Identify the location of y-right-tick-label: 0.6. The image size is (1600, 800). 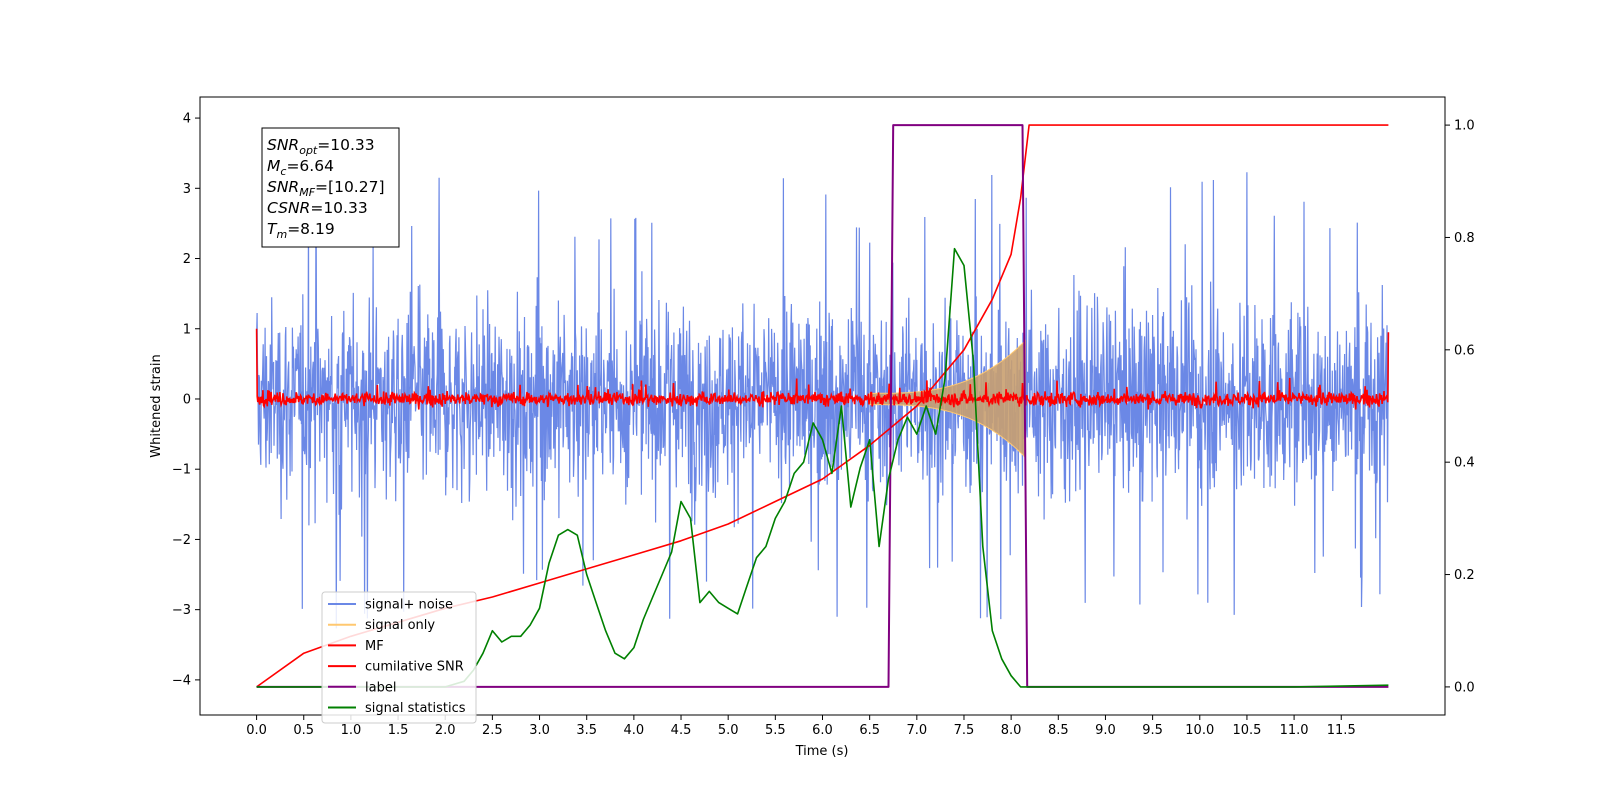
(1464, 350).